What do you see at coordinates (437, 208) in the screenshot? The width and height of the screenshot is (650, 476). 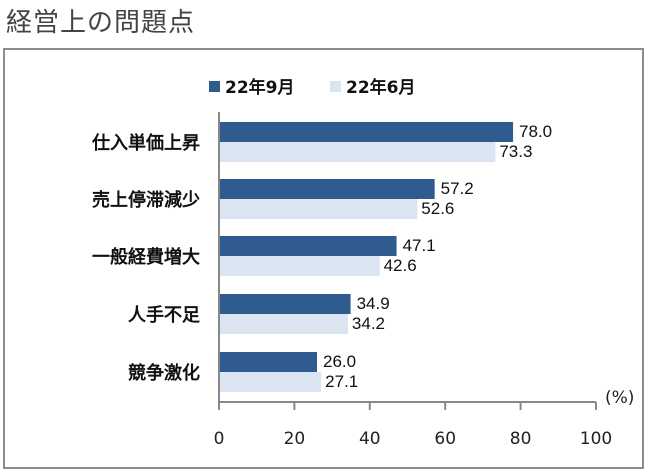 I see `data-label: 52.6` at bounding box center [437, 208].